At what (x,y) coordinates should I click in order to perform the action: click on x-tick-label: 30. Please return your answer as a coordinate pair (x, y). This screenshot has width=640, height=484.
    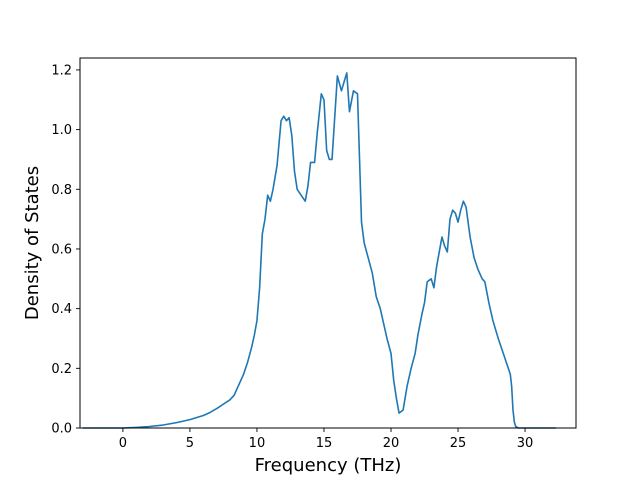
    Looking at the image, I should click on (525, 443).